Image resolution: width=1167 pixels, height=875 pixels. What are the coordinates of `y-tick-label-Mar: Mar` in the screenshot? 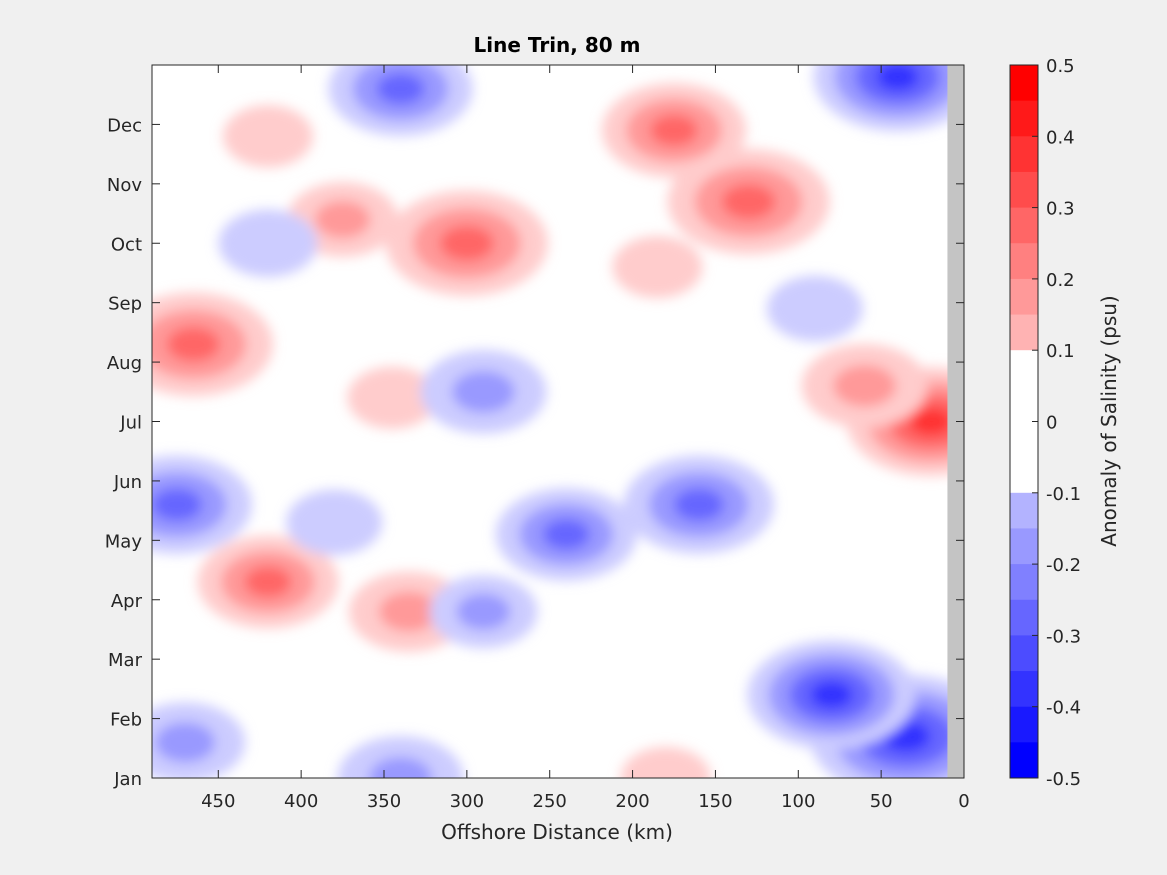 It's located at (125, 660).